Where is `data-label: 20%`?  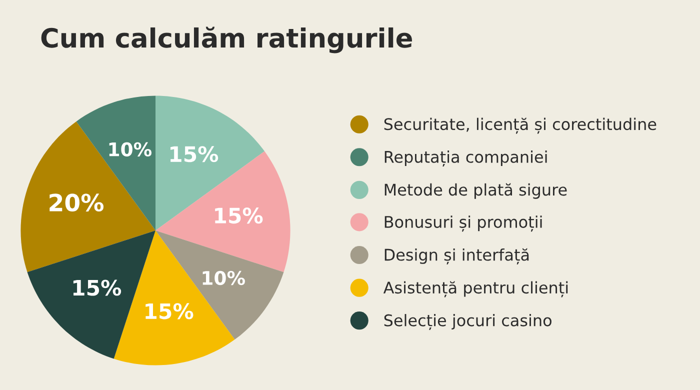
data-label: 20% is located at coordinates (77, 203).